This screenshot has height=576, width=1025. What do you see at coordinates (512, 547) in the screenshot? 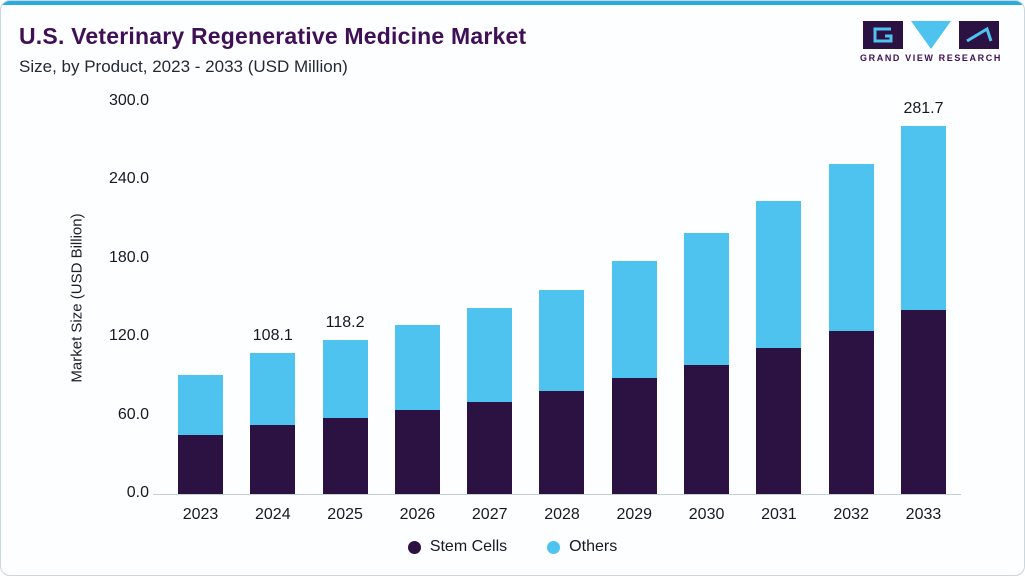
I see `legend: Stem Cells Others` at bounding box center [512, 547].